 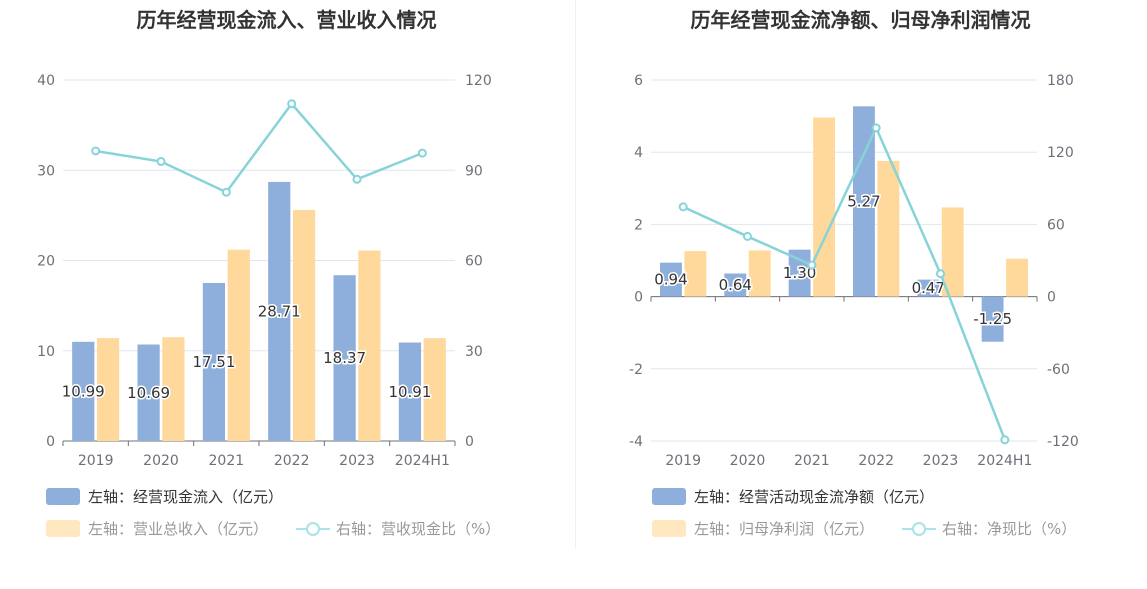 I want to click on legend-item-net-cash-flow: 左轴：经营活动现金流净额（亿元）, so click(x=793, y=496).